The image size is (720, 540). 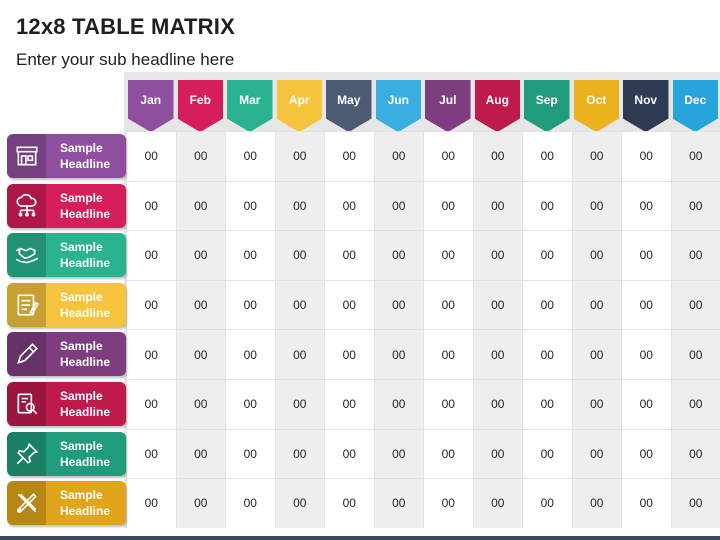 I want to click on month-label: Mar, so click(x=250, y=100).